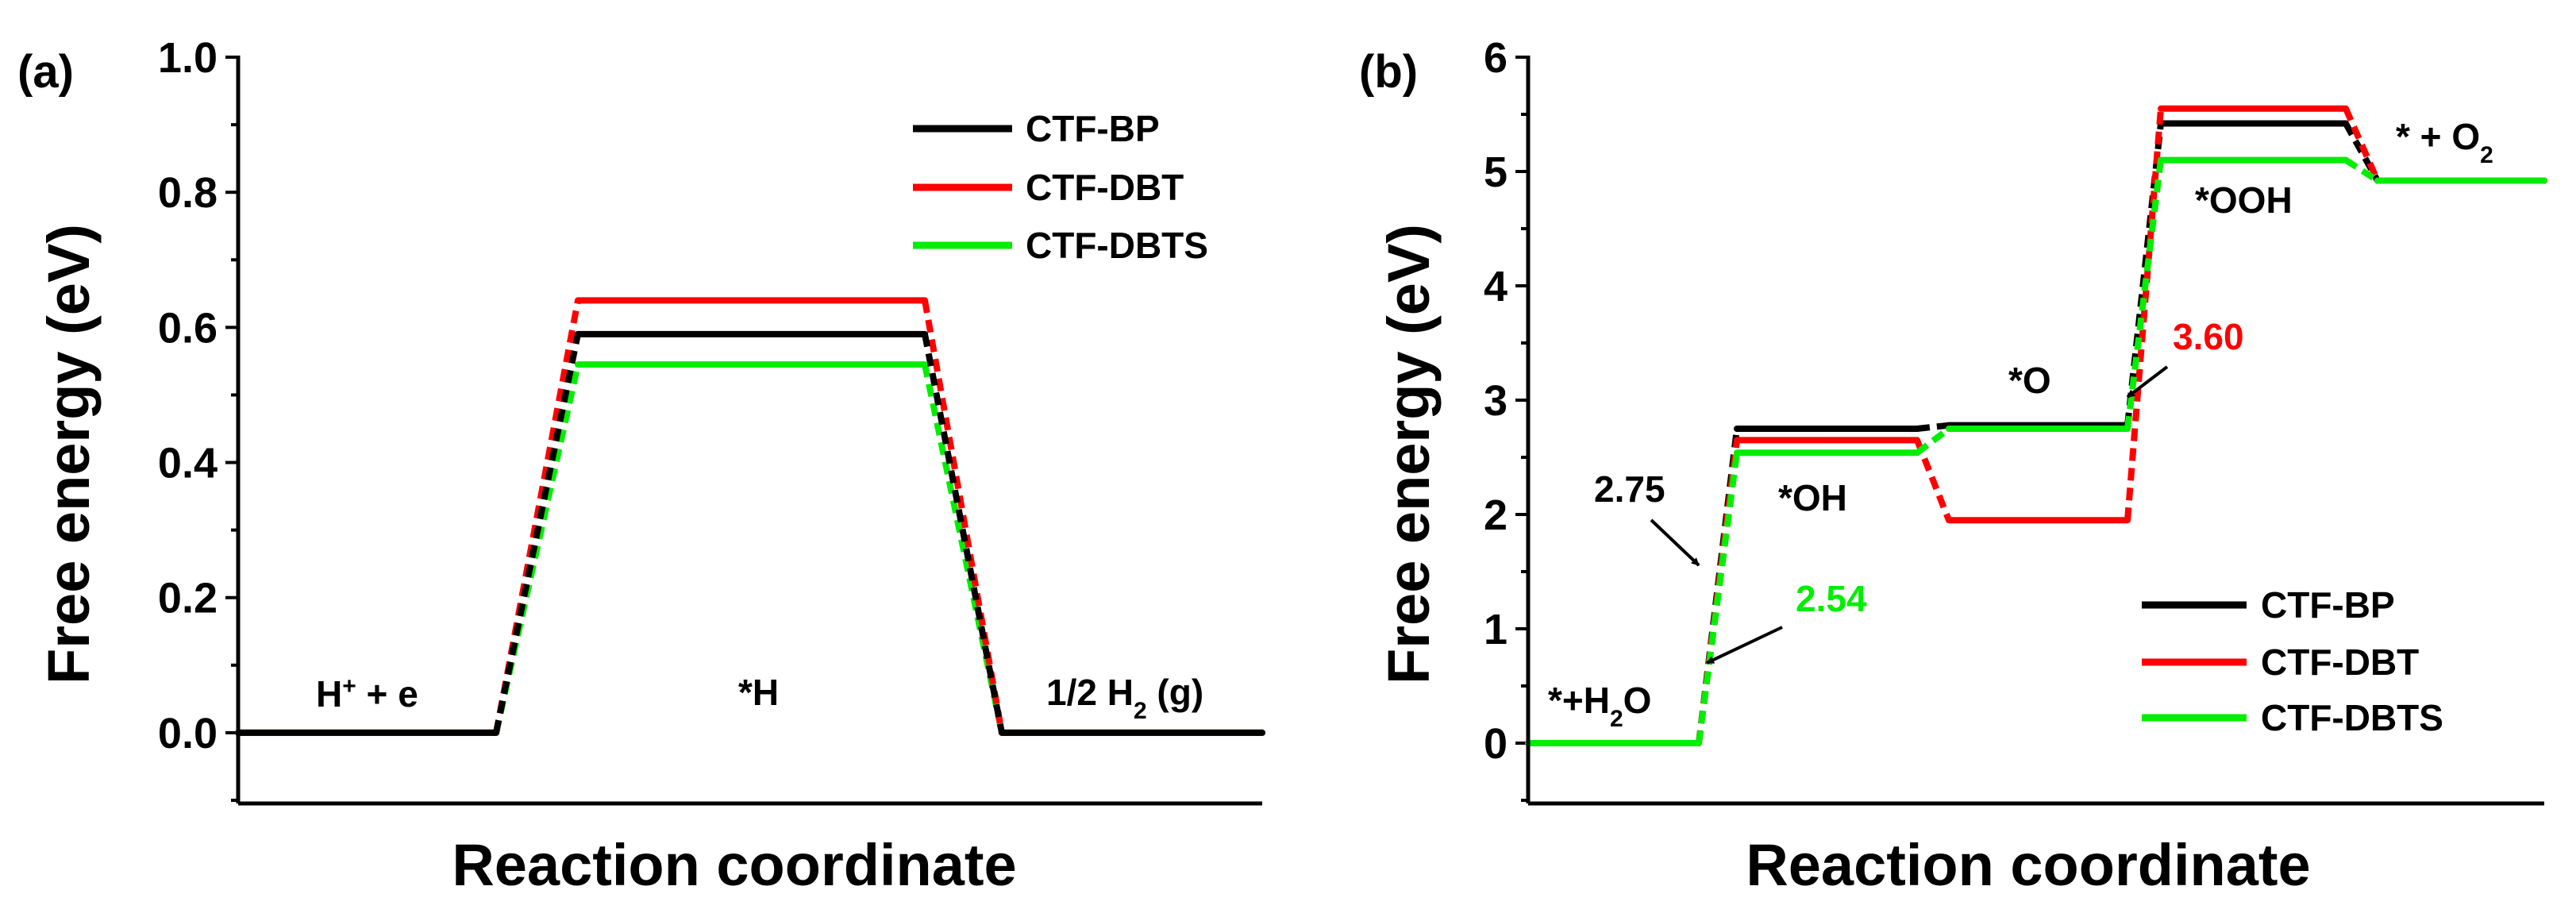  What do you see at coordinates (2444, 142) in the screenshot?
I see `state-label-b-final: * + O2` at bounding box center [2444, 142].